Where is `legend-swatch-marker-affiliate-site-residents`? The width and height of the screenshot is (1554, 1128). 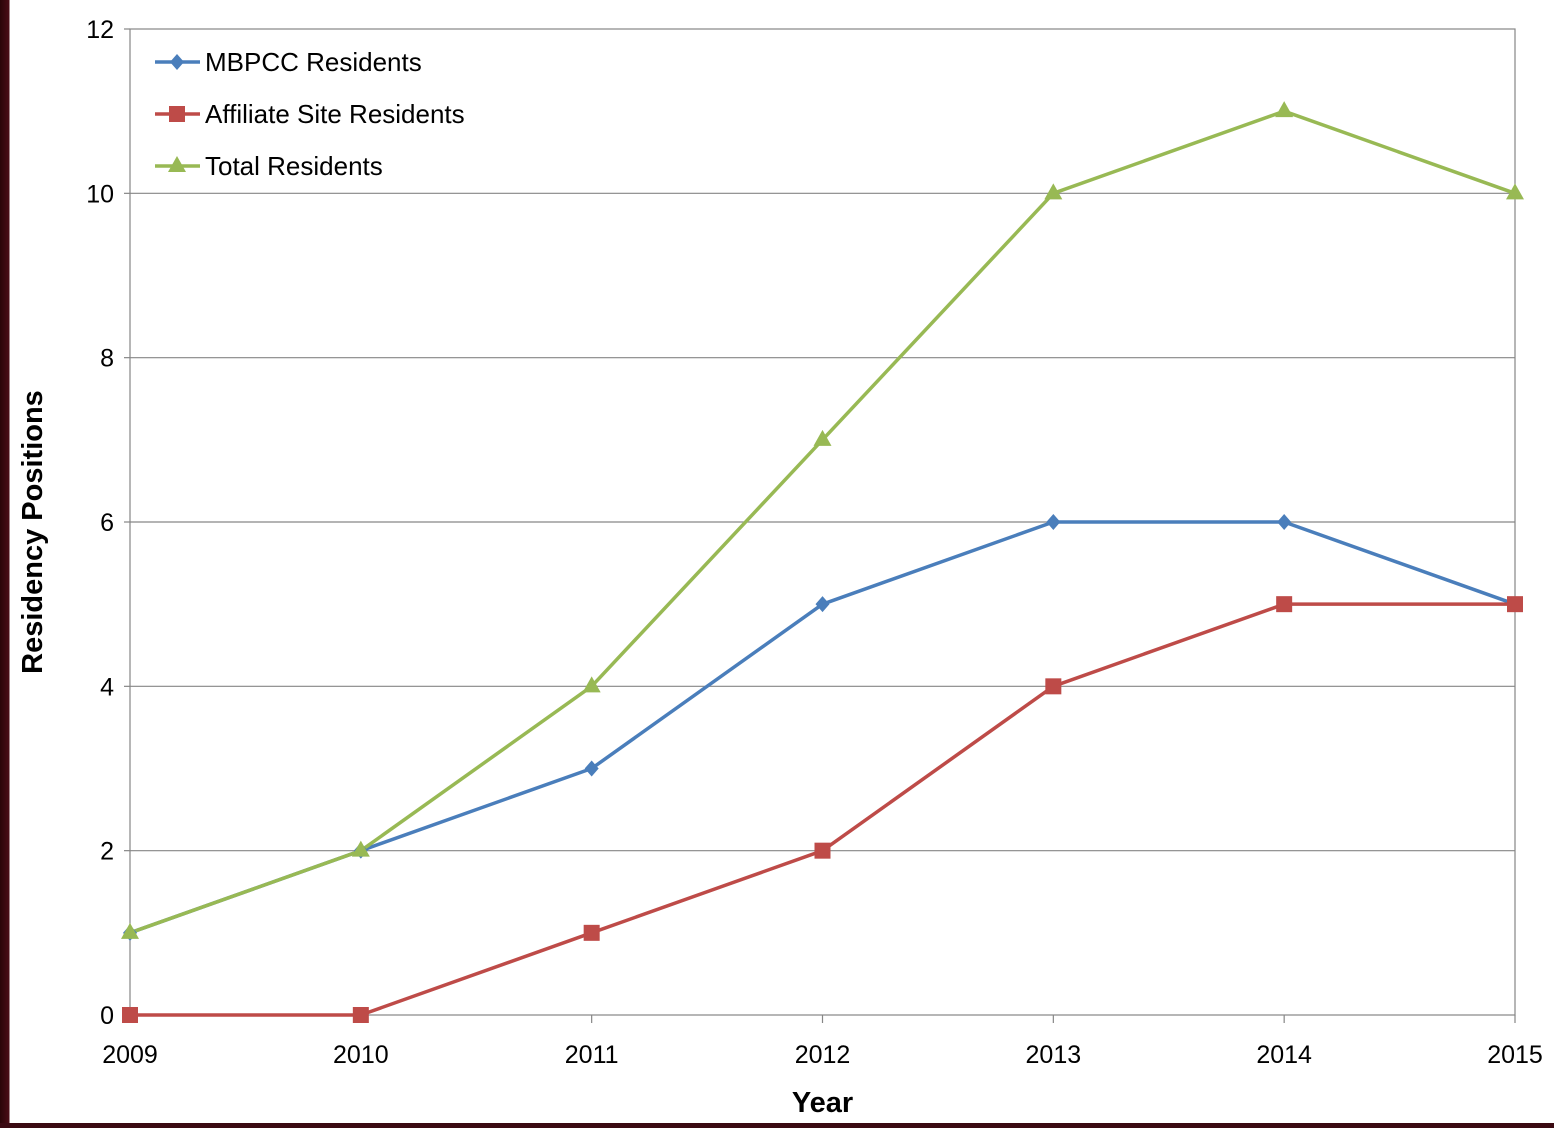 legend-swatch-marker-affiliate-site-residents is located at coordinates (177, 114).